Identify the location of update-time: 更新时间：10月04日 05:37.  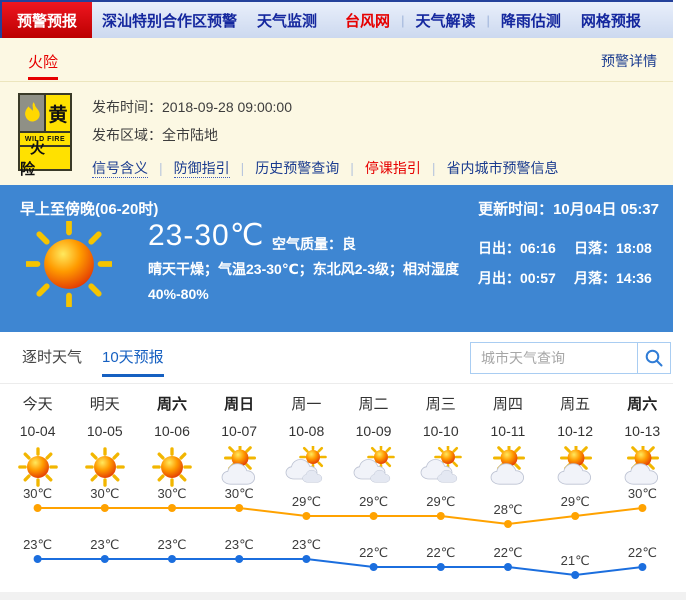
(568, 208).